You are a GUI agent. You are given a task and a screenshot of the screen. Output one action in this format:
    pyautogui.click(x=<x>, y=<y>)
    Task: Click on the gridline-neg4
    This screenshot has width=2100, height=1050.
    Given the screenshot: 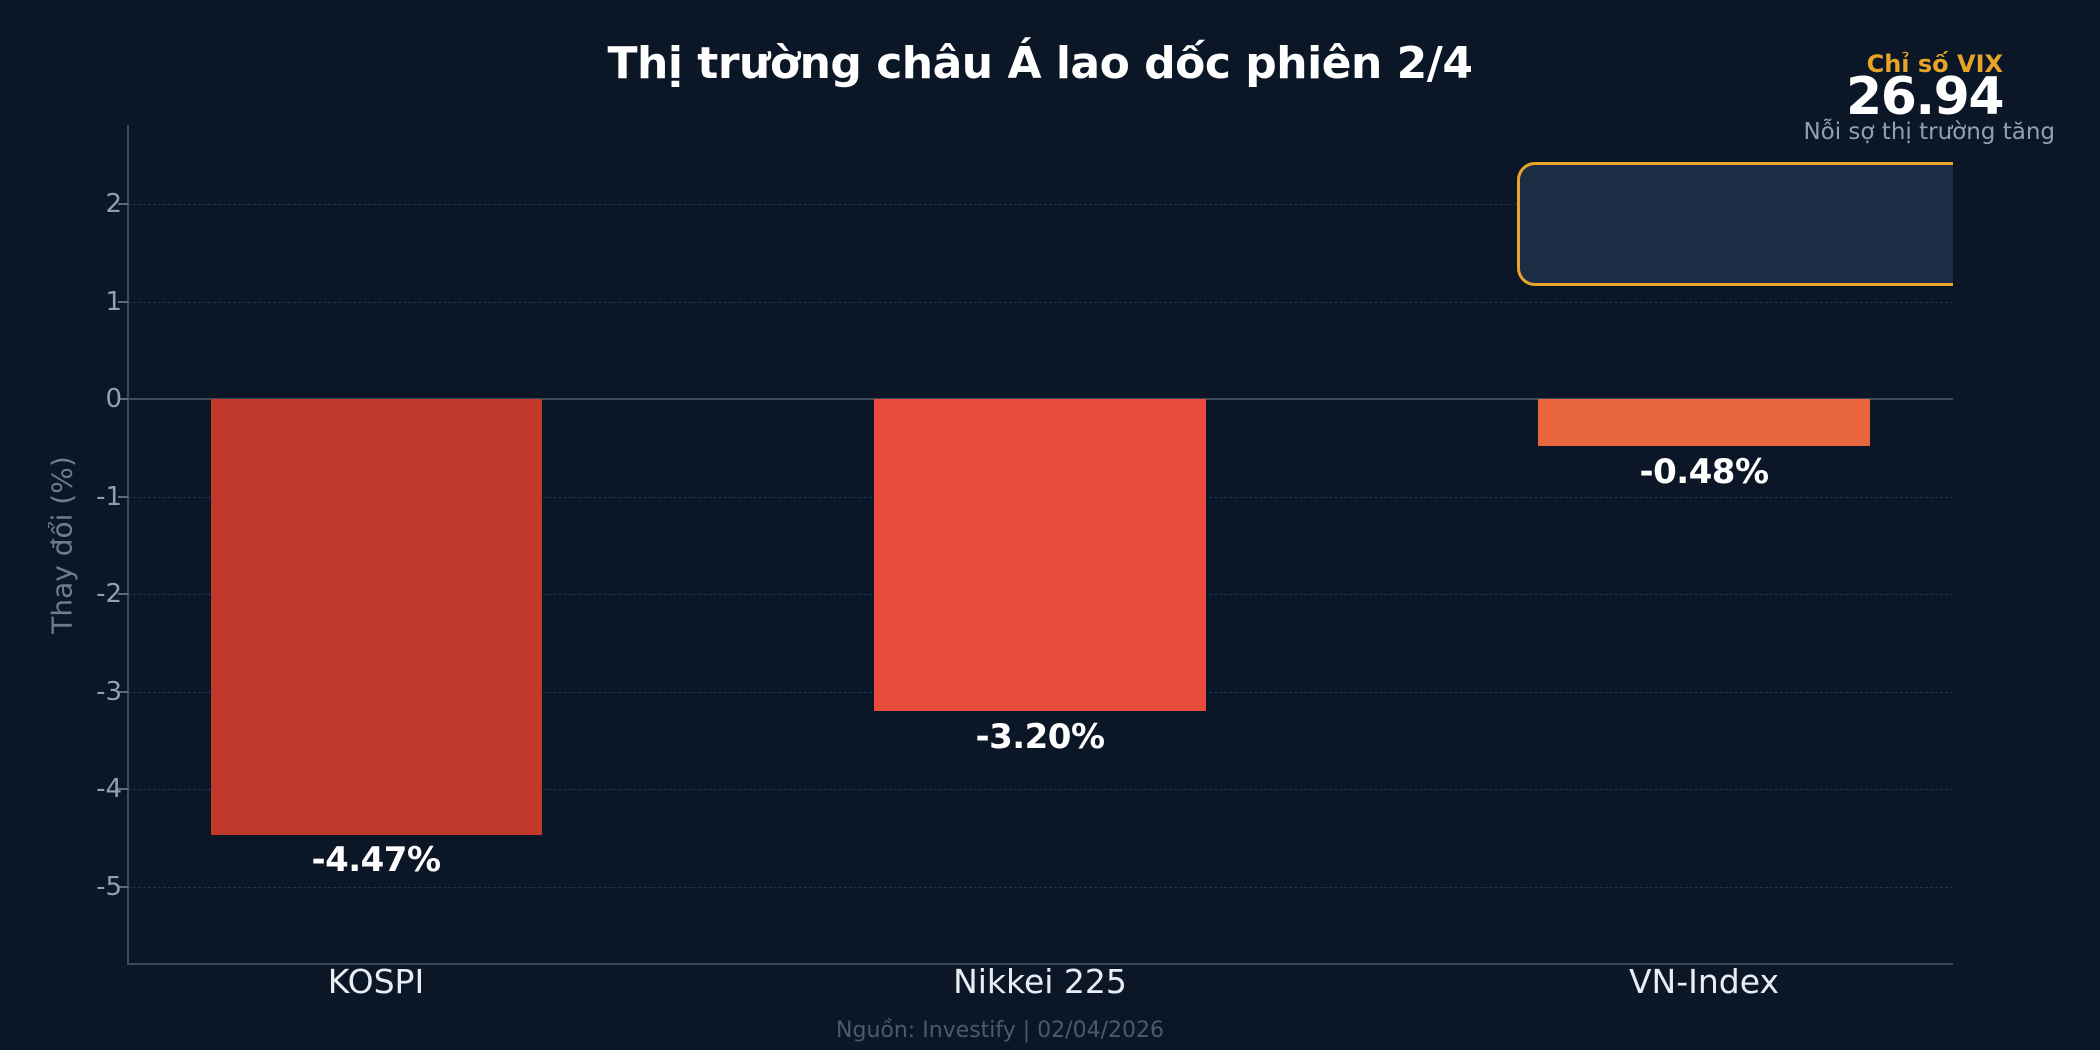 What is the action you would take?
    pyautogui.click(x=1040, y=789)
    